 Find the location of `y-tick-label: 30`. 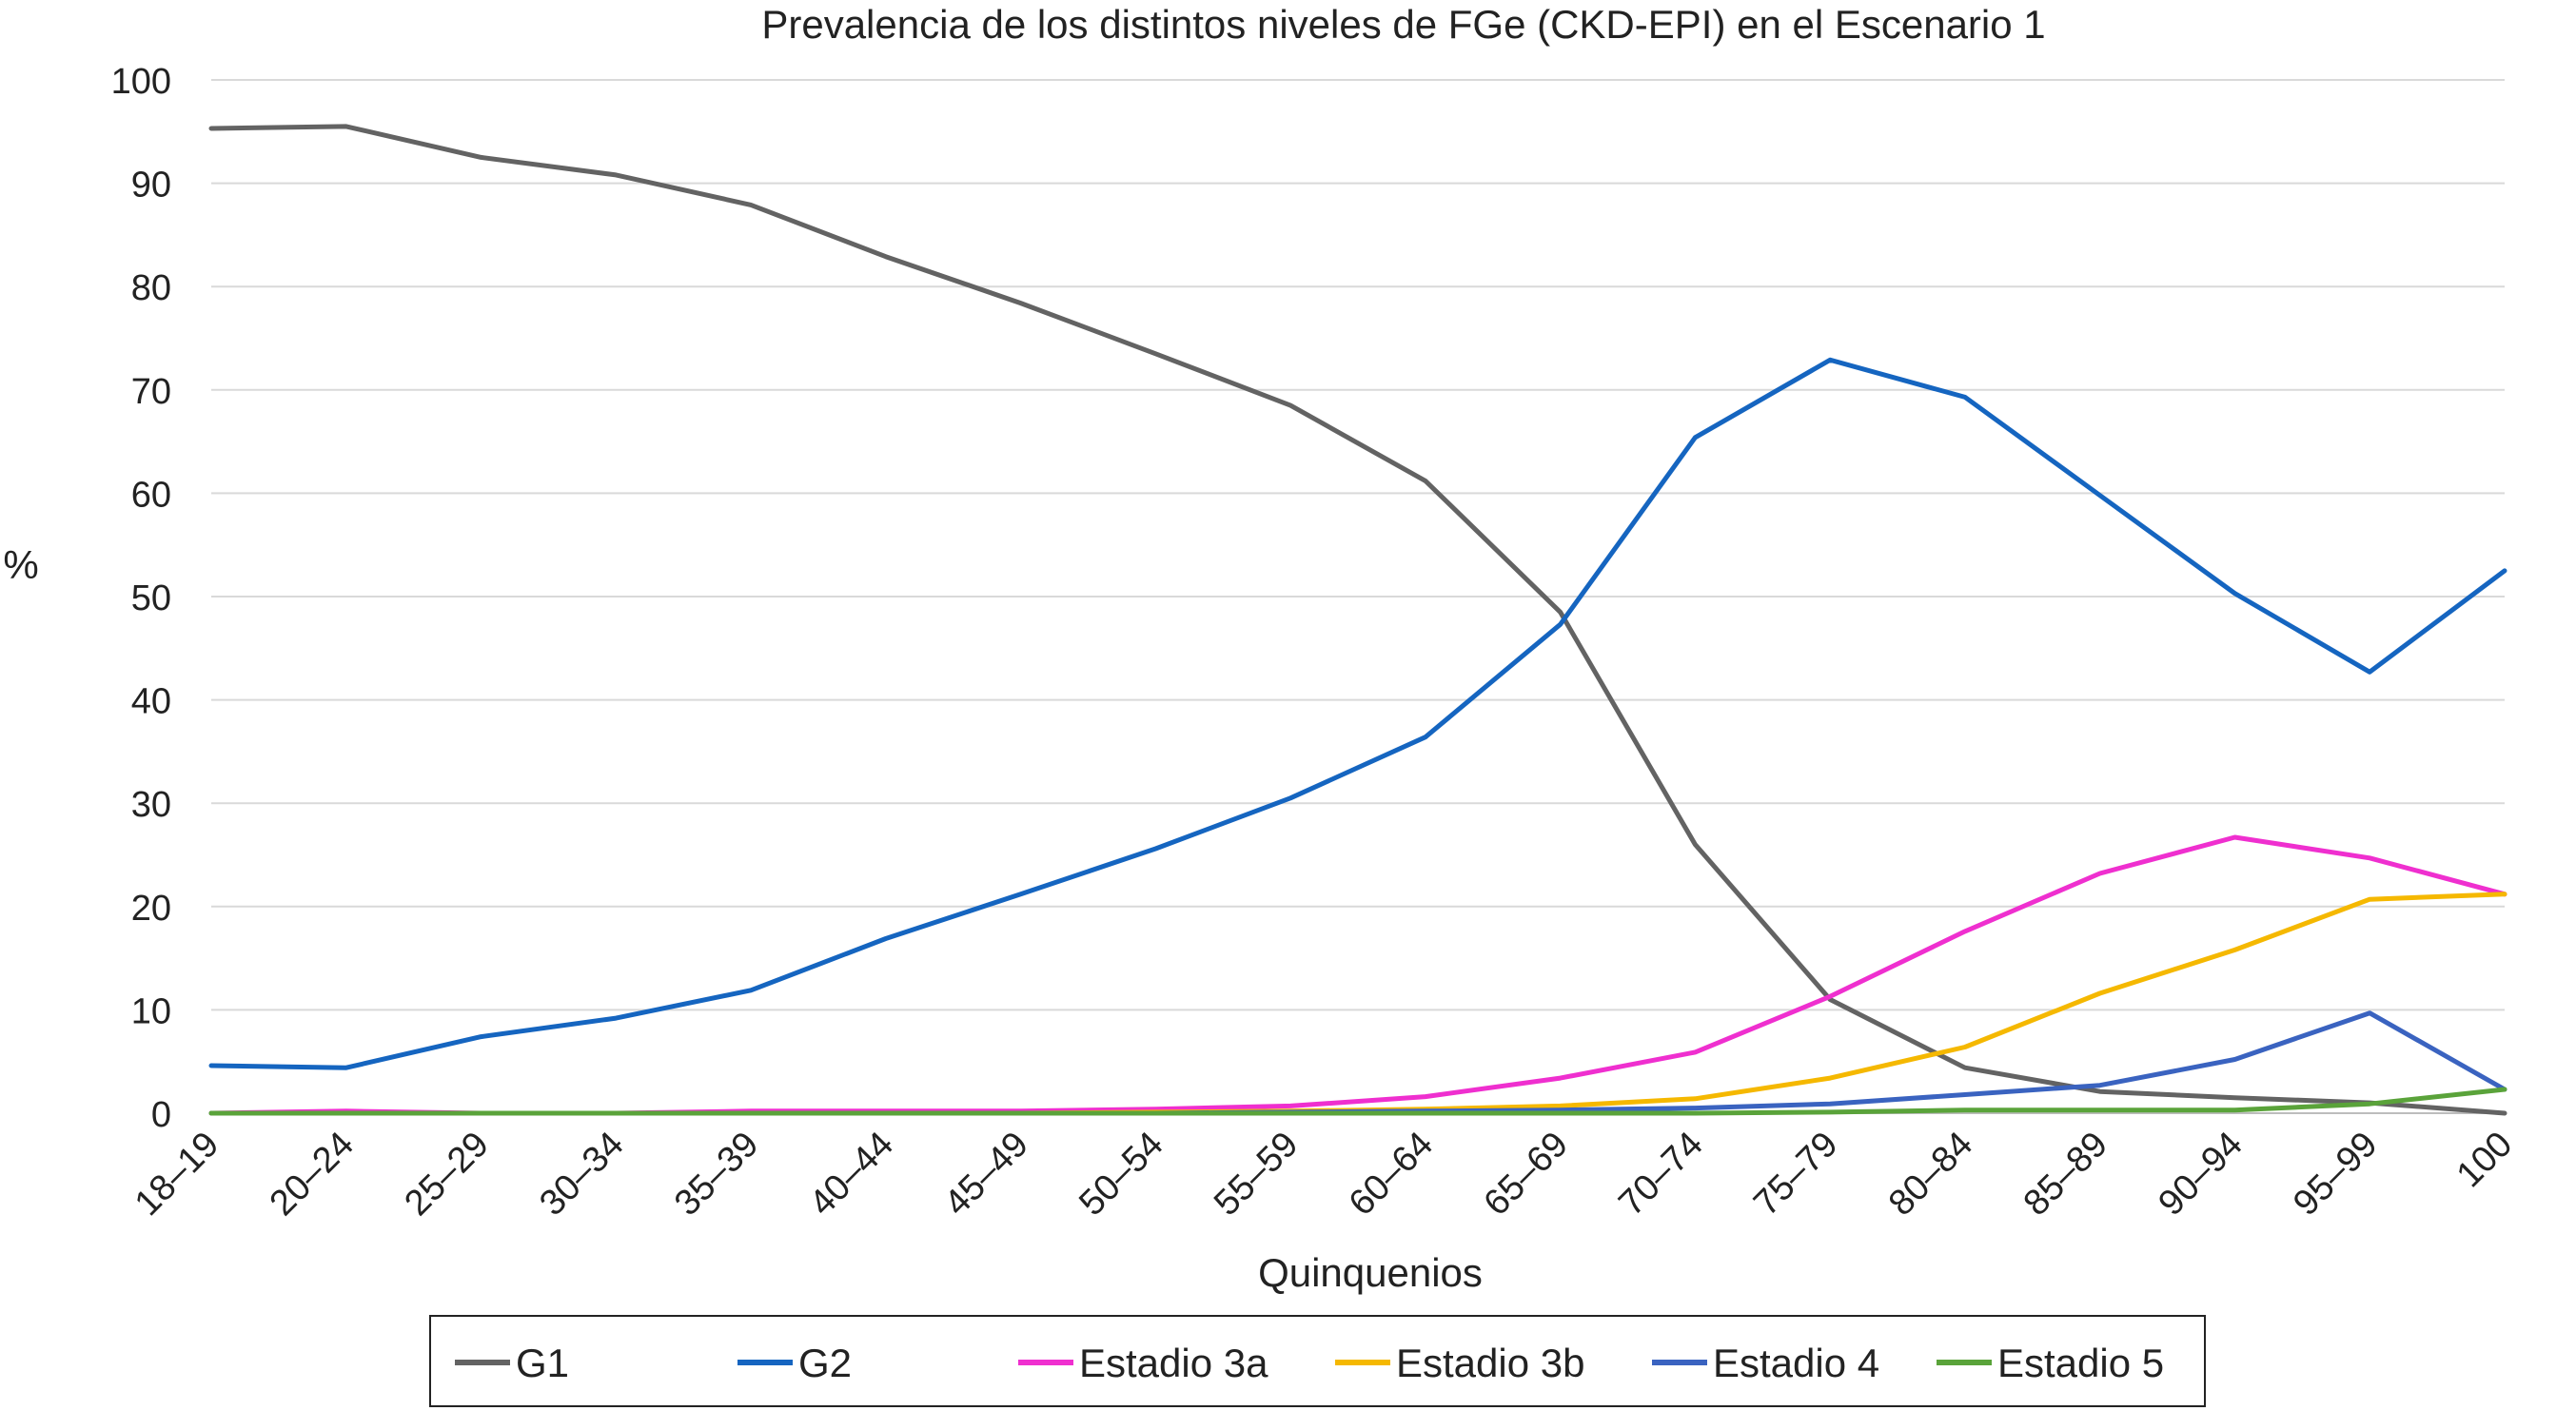

y-tick-label: 30 is located at coordinates (151, 805).